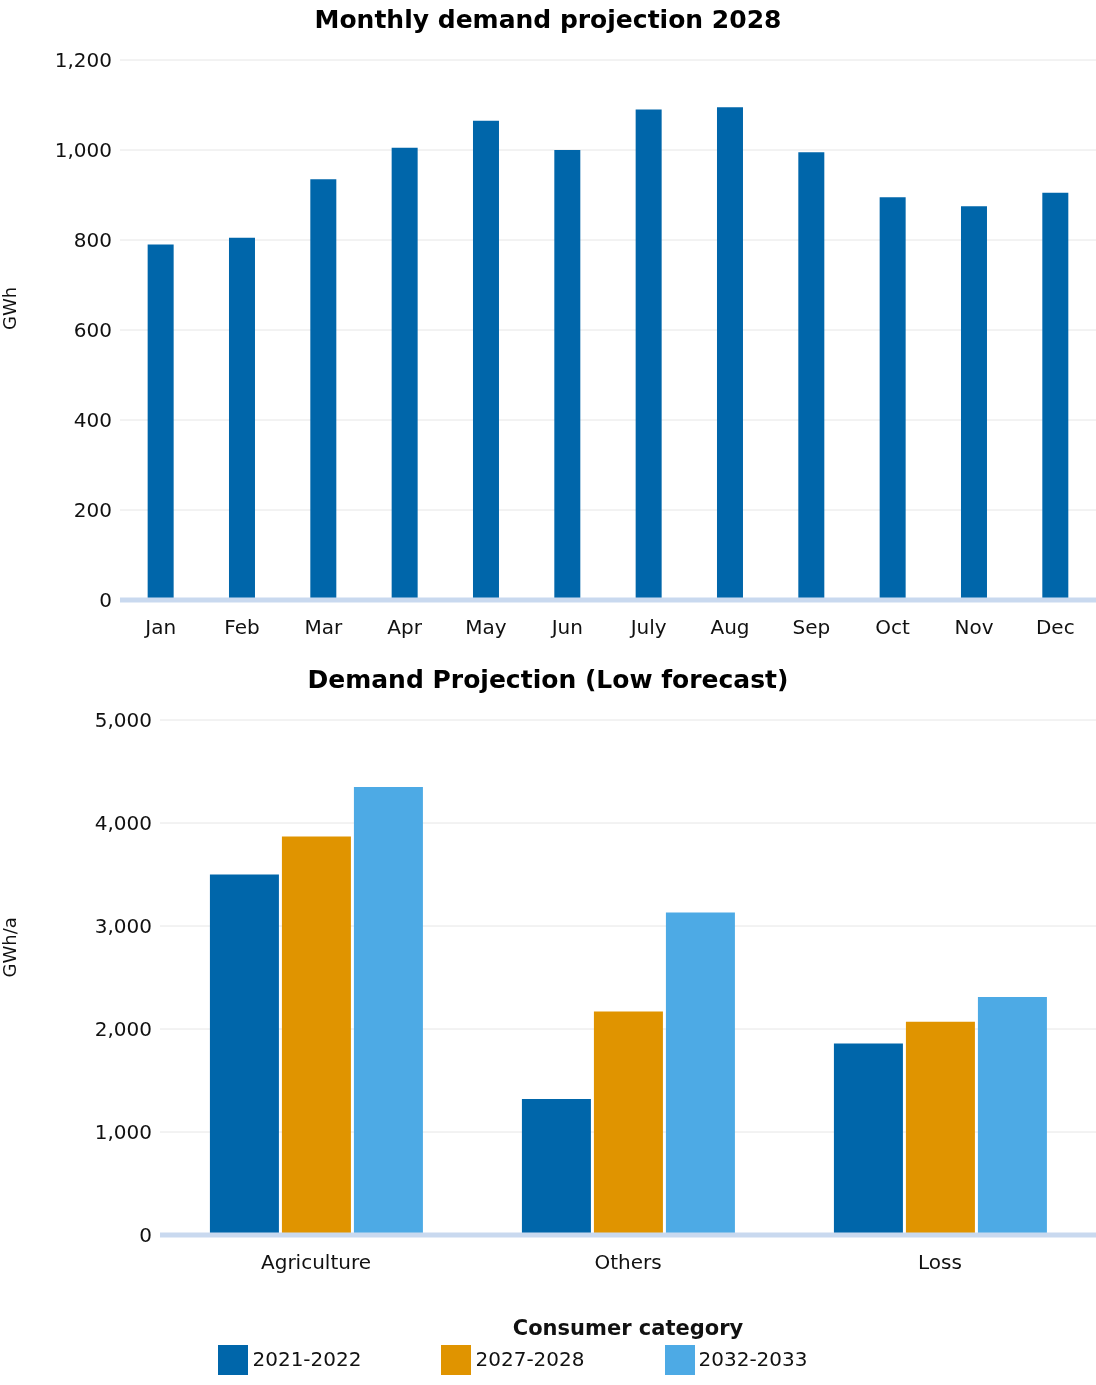 The width and height of the screenshot is (1096, 1385). What do you see at coordinates (974, 627) in the screenshot?
I see `x-tick-label: Nov` at bounding box center [974, 627].